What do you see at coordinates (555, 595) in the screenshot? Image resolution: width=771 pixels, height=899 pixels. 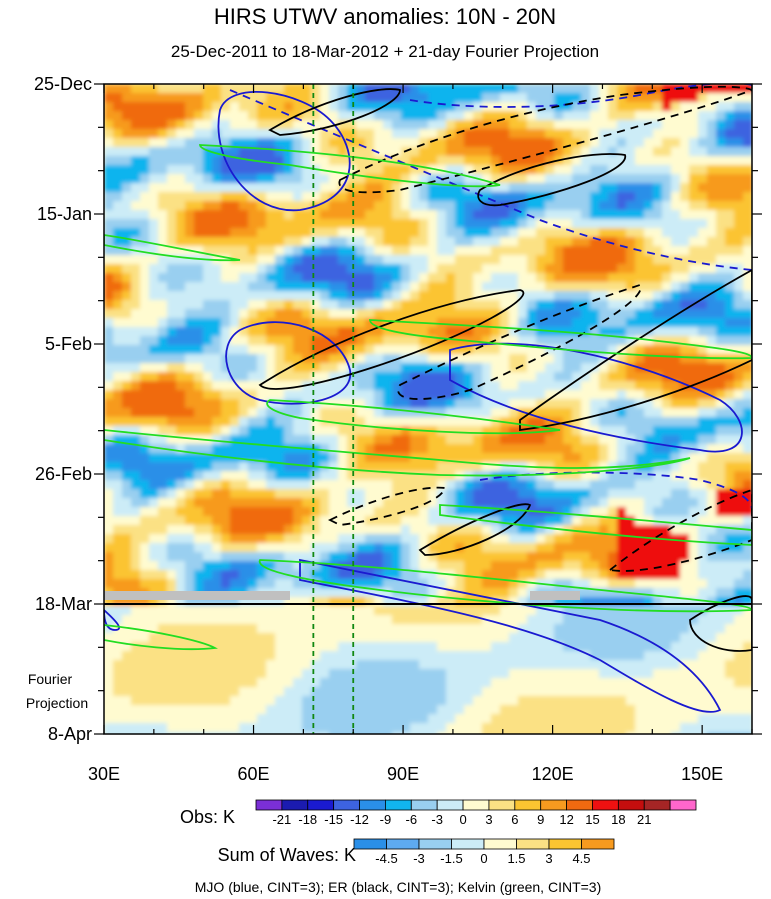 I see `missing-data-band-east` at bounding box center [555, 595].